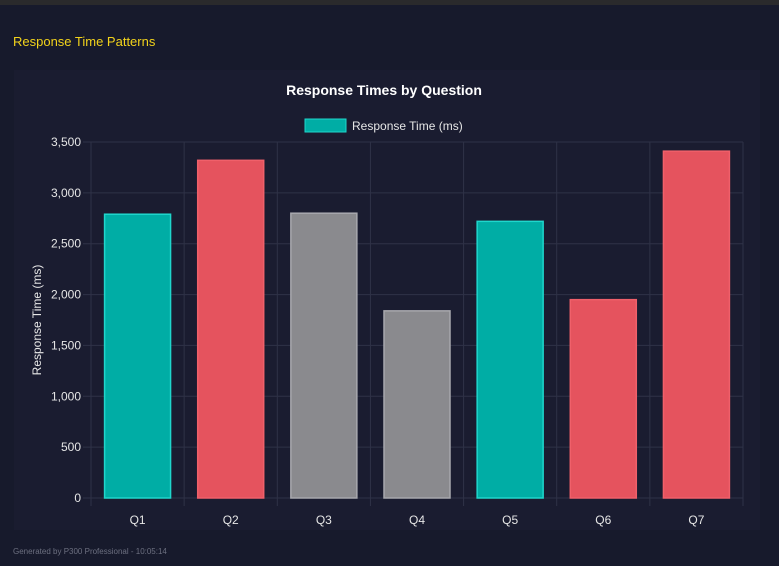 This screenshot has height=566, width=779. What do you see at coordinates (66, 244) in the screenshot?
I see `y-tick-label: 2,500` at bounding box center [66, 244].